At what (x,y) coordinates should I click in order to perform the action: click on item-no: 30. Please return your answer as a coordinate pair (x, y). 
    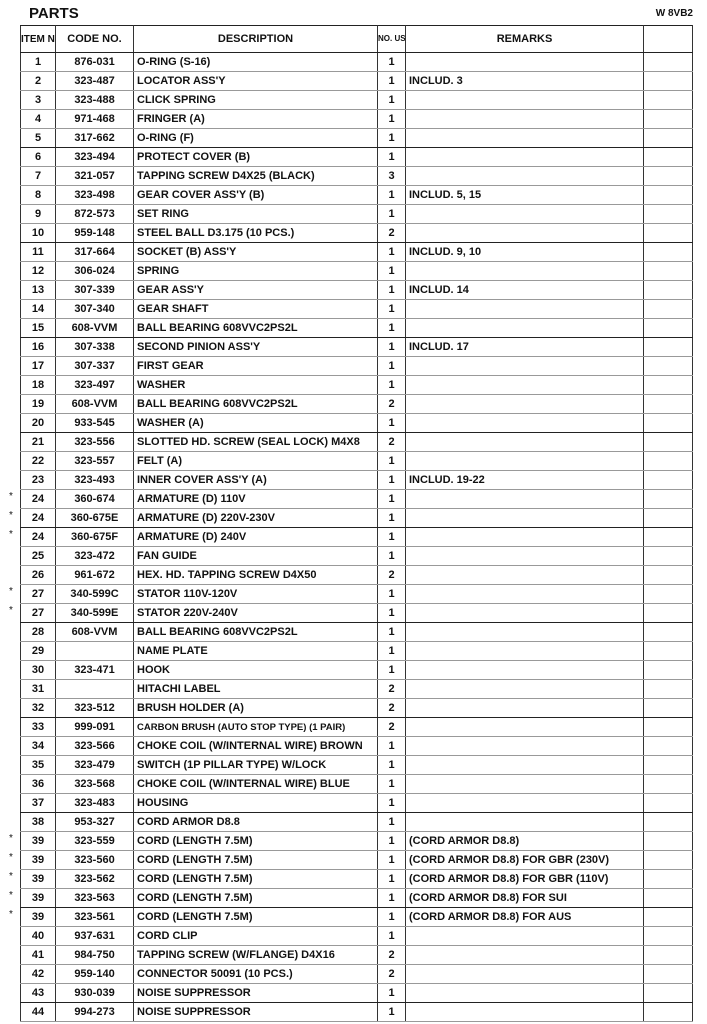
    Looking at the image, I should click on (38, 670).